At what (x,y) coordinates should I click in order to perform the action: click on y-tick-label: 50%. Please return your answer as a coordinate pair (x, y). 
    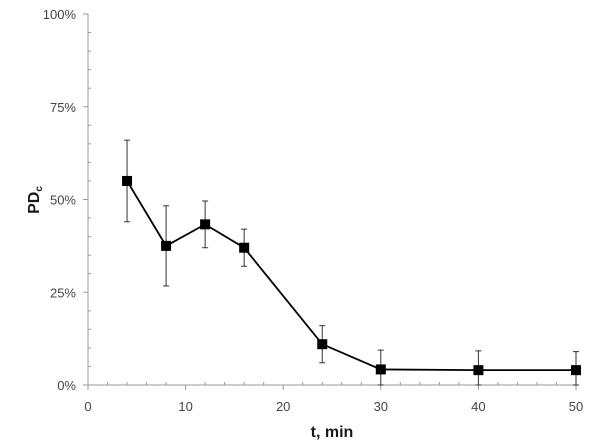
    Looking at the image, I should click on (63, 200).